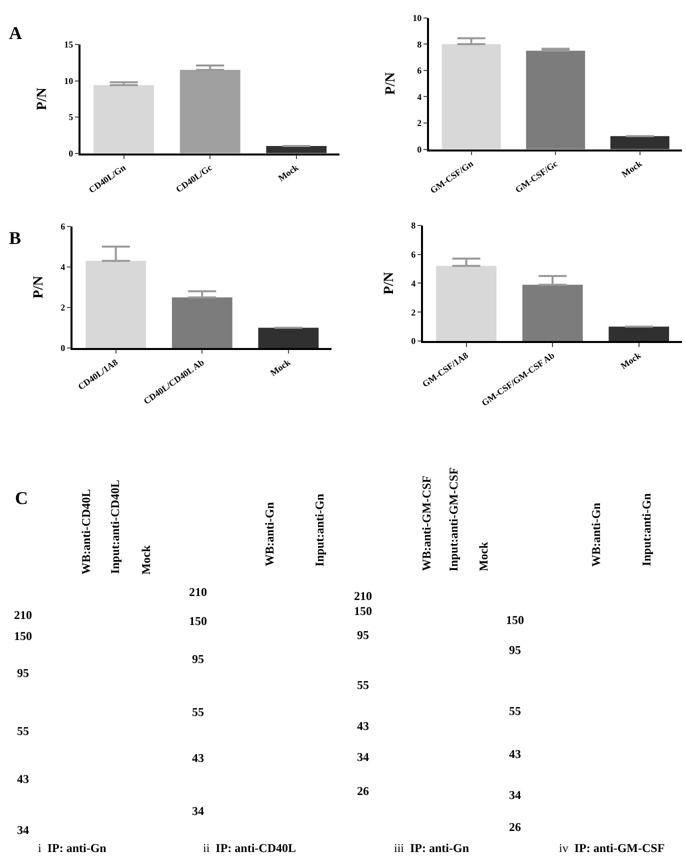 Image resolution: width=686 pixels, height=864 pixels. What do you see at coordinates (21, 498) in the screenshot?
I see `text: C` at bounding box center [21, 498].